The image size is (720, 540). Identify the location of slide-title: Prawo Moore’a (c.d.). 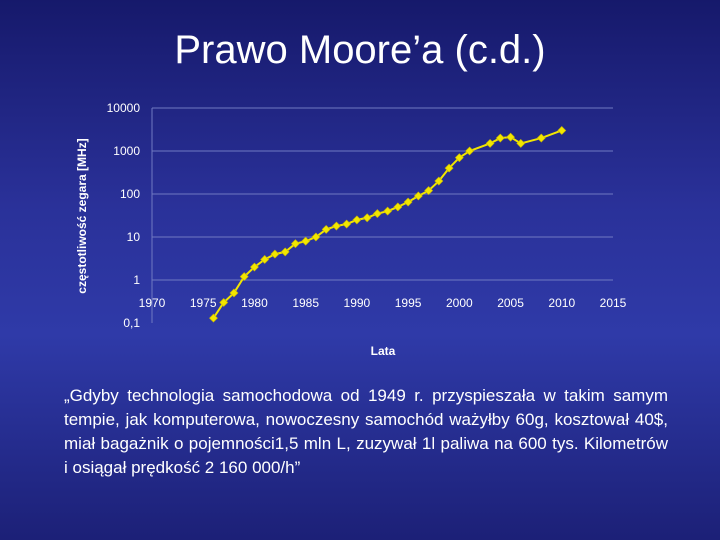
(360, 50).